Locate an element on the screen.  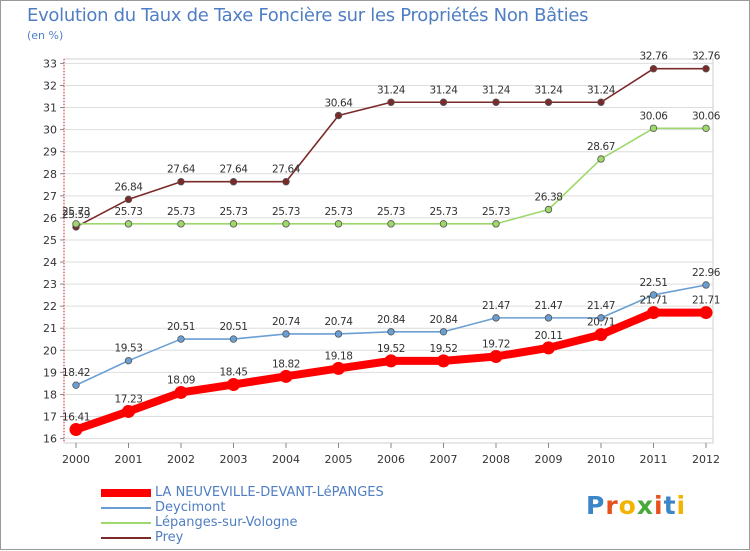
y-tick-label: 32 is located at coordinates (50, 85).